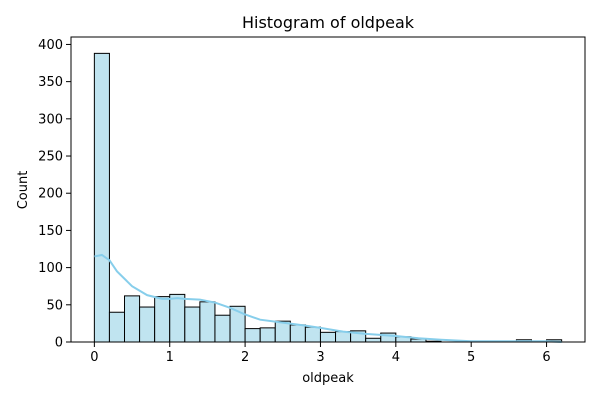 This screenshot has width=600, height=400. What do you see at coordinates (328, 378) in the screenshot?
I see `x-axis-label: oldpeak` at bounding box center [328, 378].